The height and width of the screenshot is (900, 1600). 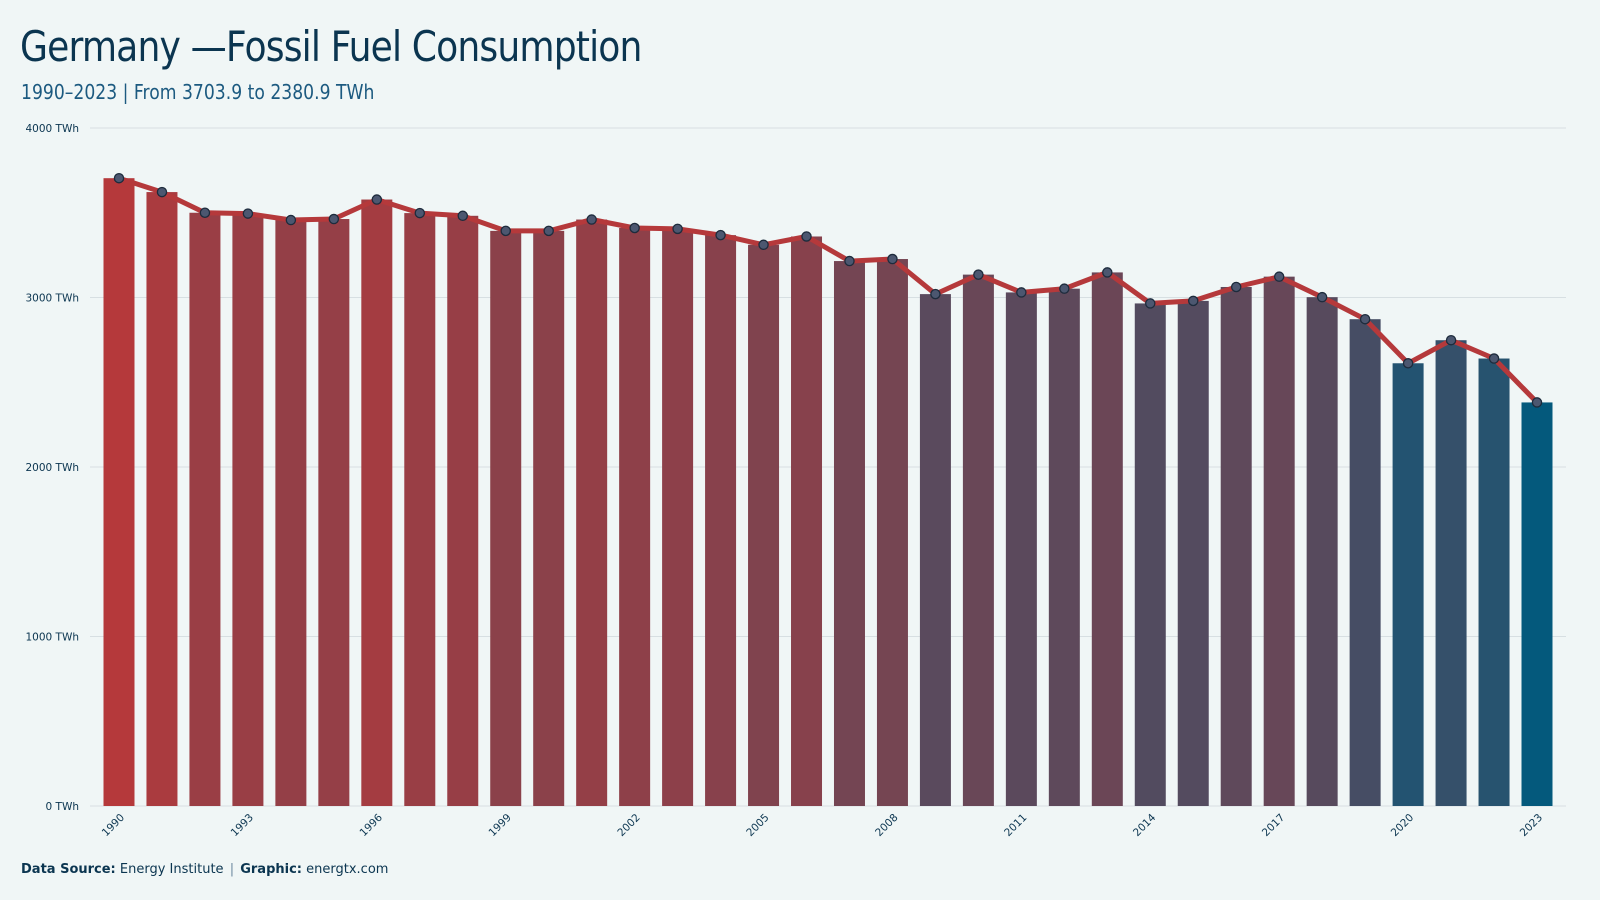 What do you see at coordinates (198, 92) in the screenshot?
I see `chart-subtitle: 1990–2023 | From 3703.9 to 2380.9 TWh` at bounding box center [198, 92].